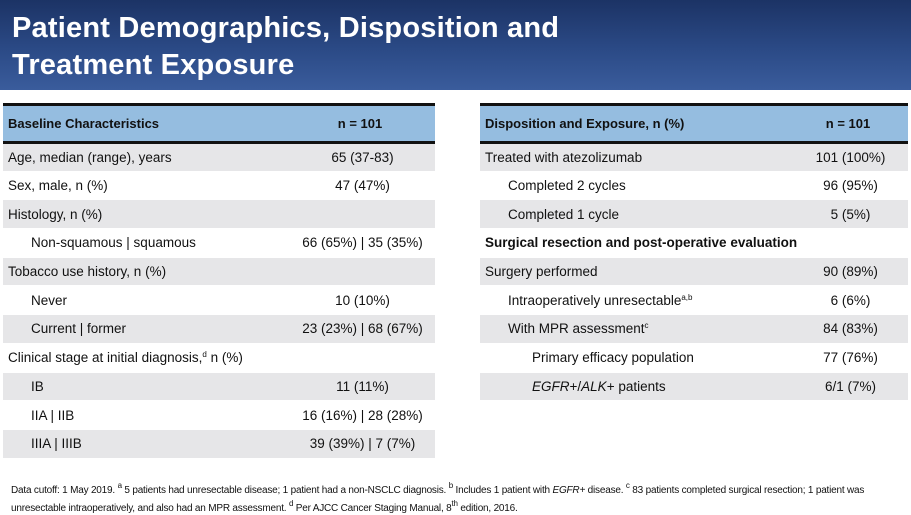 The image size is (911, 515). I want to click on row-label: Completed 1 cycle, so click(634, 214).